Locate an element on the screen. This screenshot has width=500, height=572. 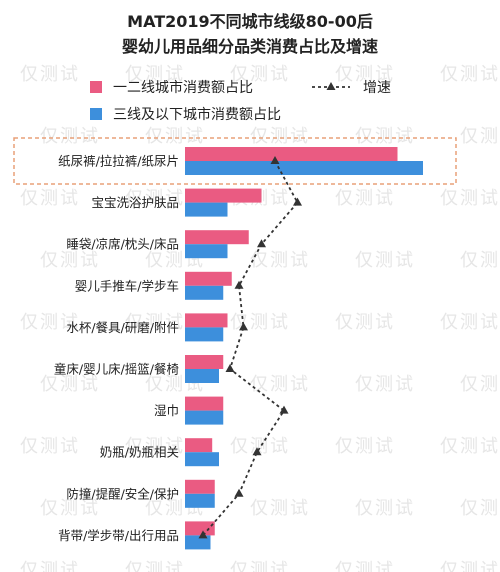
category-label-8: 防撞/提醒/安全/保护 is located at coordinates (122, 493).